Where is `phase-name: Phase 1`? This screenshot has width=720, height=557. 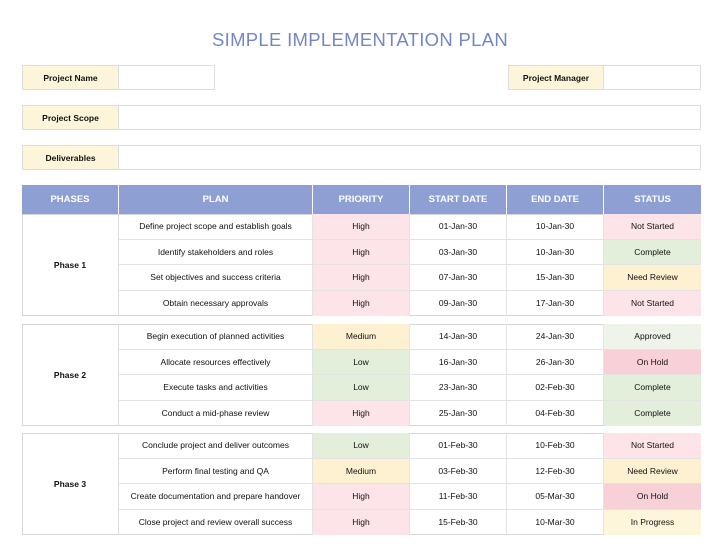 phase-name: Phase 1 is located at coordinates (70, 265).